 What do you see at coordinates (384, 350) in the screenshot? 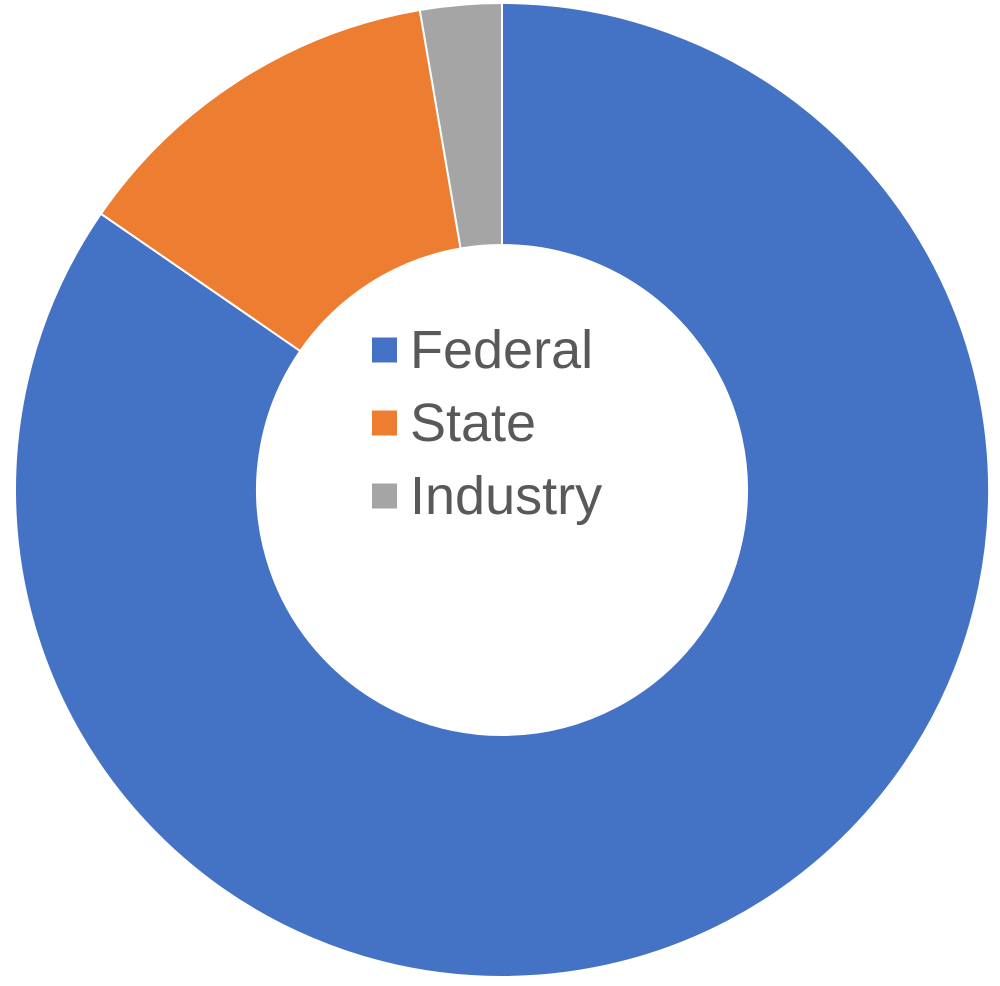
I see `legend-swatch-federal` at bounding box center [384, 350].